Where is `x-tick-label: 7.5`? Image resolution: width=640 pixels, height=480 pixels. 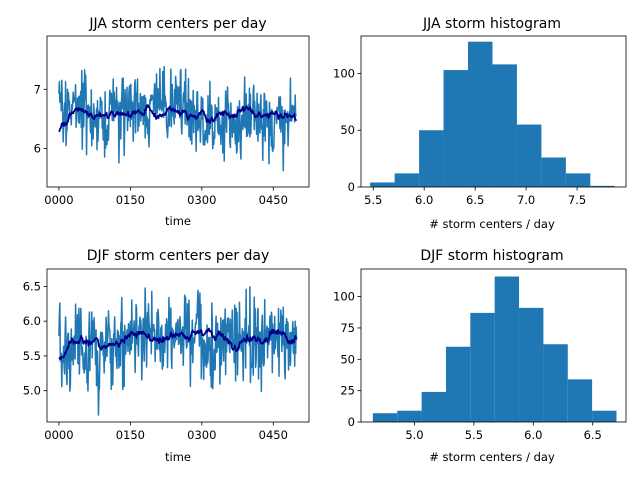 x-tick-label: 7.5 is located at coordinates (577, 200).